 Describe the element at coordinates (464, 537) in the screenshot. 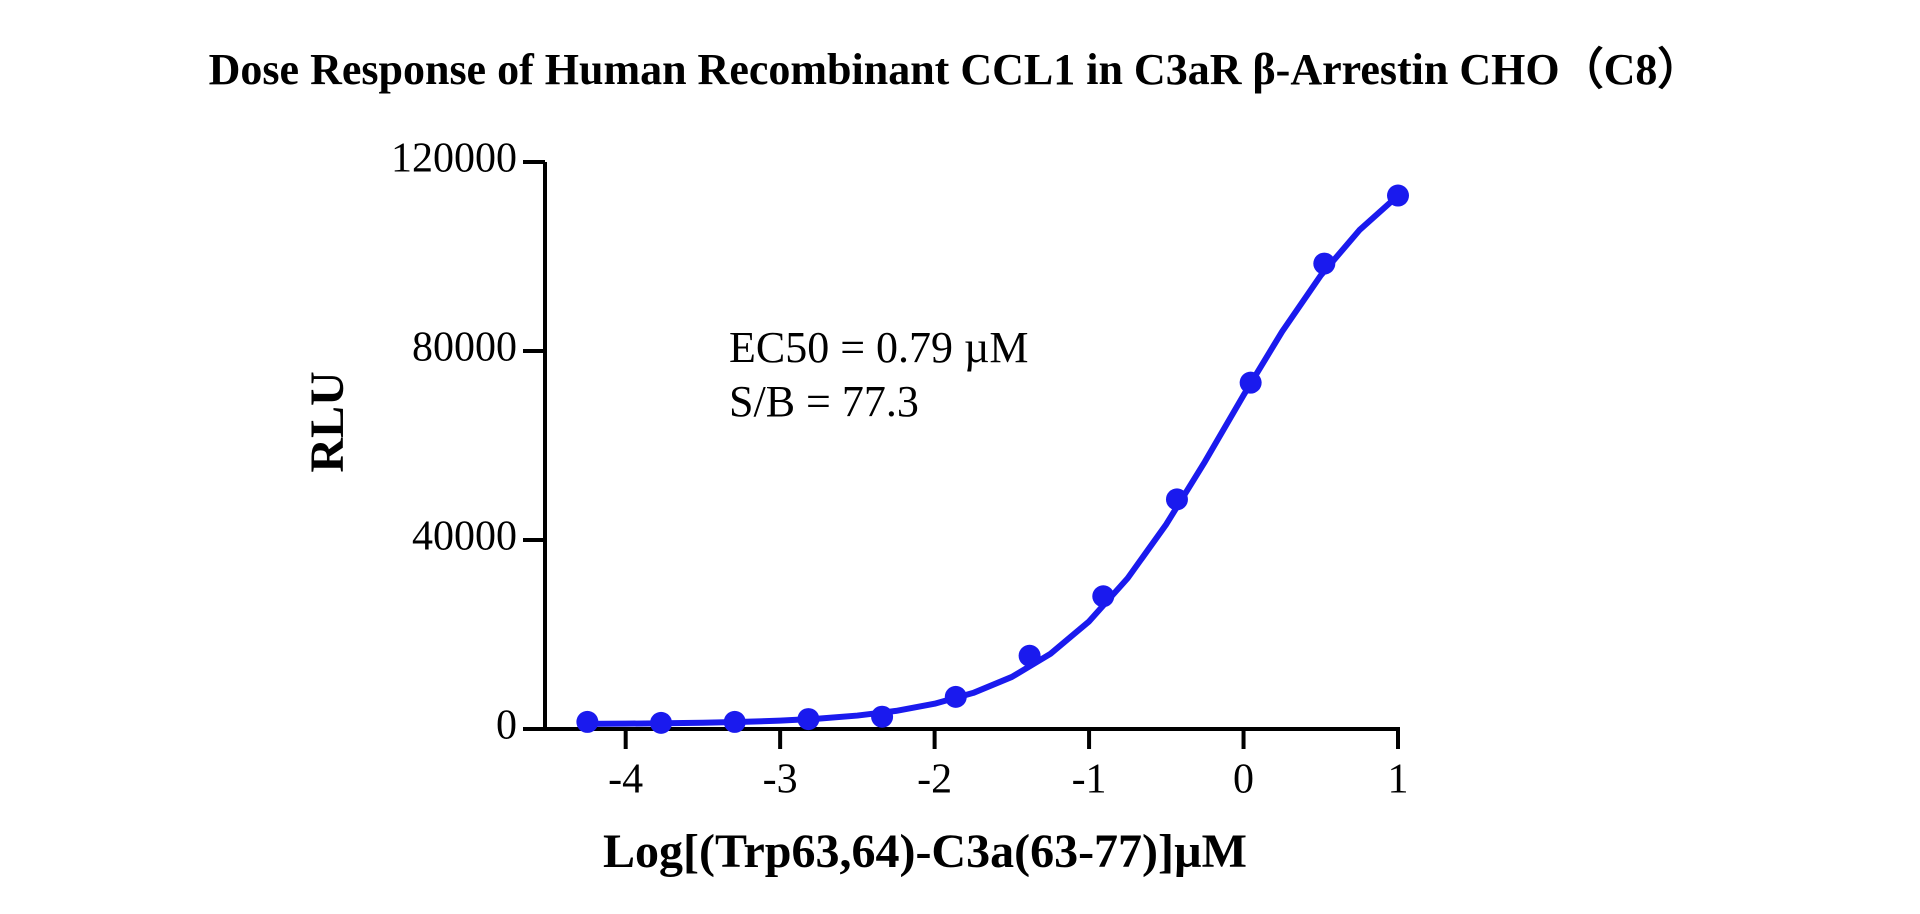

I see `y-tick-label: 40000` at that location.